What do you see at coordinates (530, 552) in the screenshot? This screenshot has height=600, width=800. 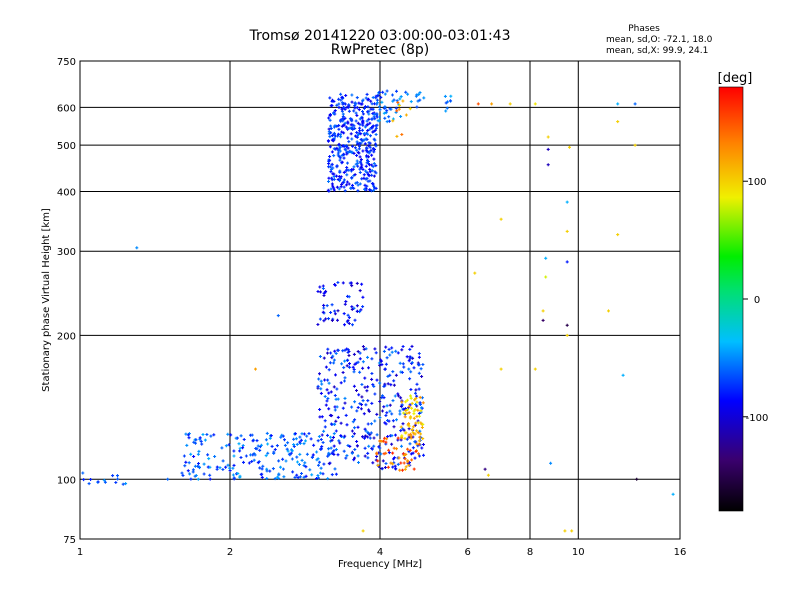 I see `x-tick-label: 8` at bounding box center [530, 552].